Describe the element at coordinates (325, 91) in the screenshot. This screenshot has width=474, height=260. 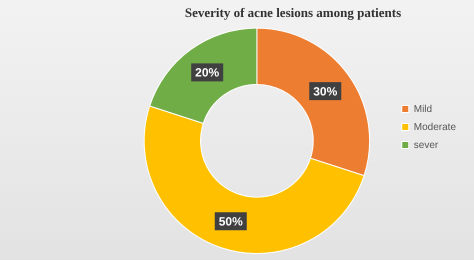
I see `data-label: 30%` at that location.